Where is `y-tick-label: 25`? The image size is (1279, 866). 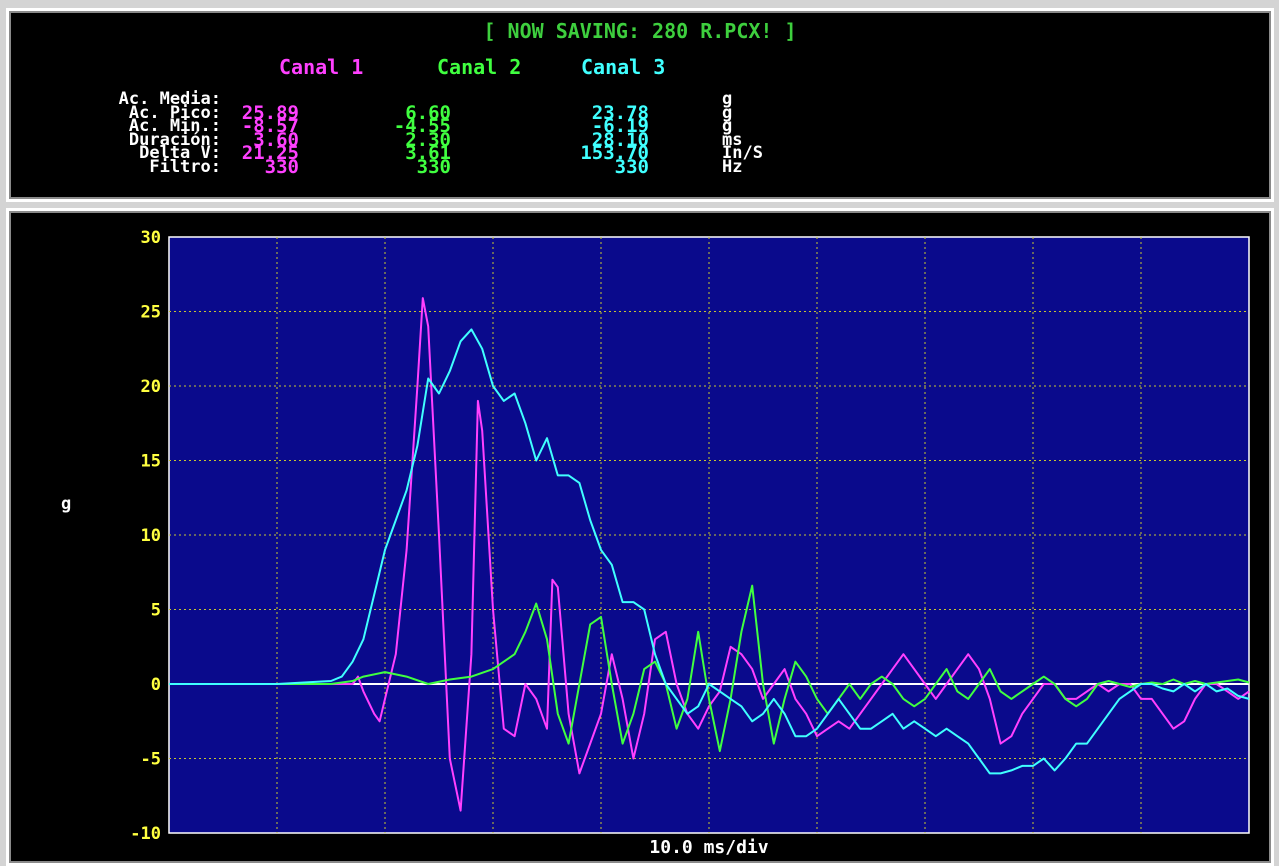
y-tick-label: 25 is located at coordinates (151, 313).